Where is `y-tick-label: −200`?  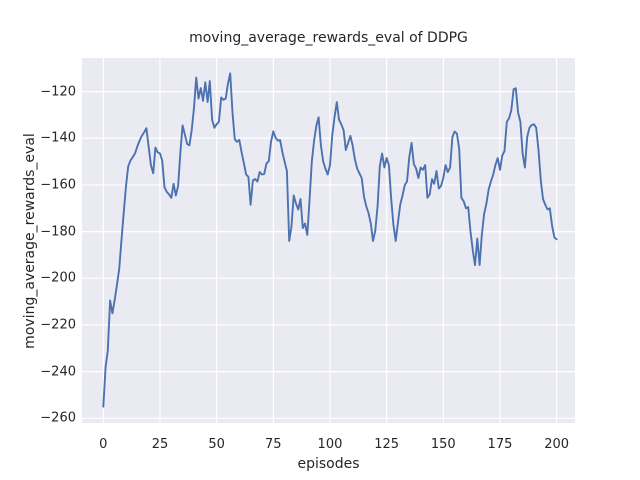 y-tick-label: −200 is located at coordinates (58, 278).